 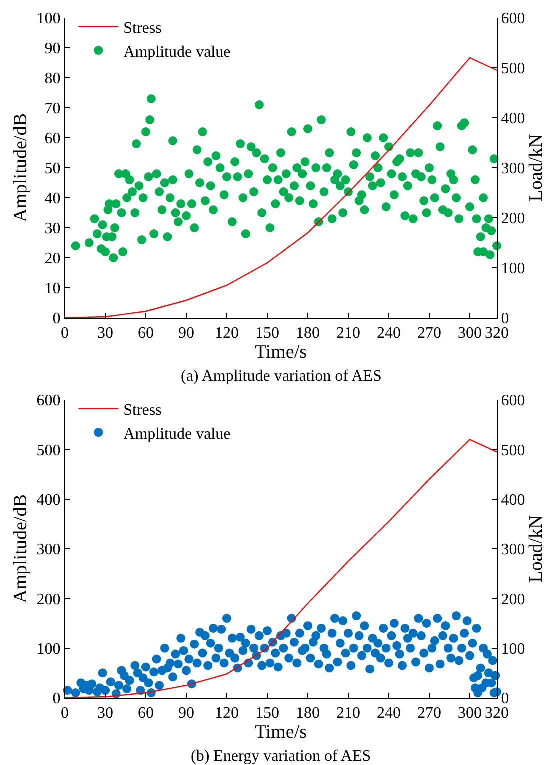 What do you see at coordinates (281, 756) in the screenshot?
I see `text: (b) Energy variation of AES` at bounding box center [281, 756].